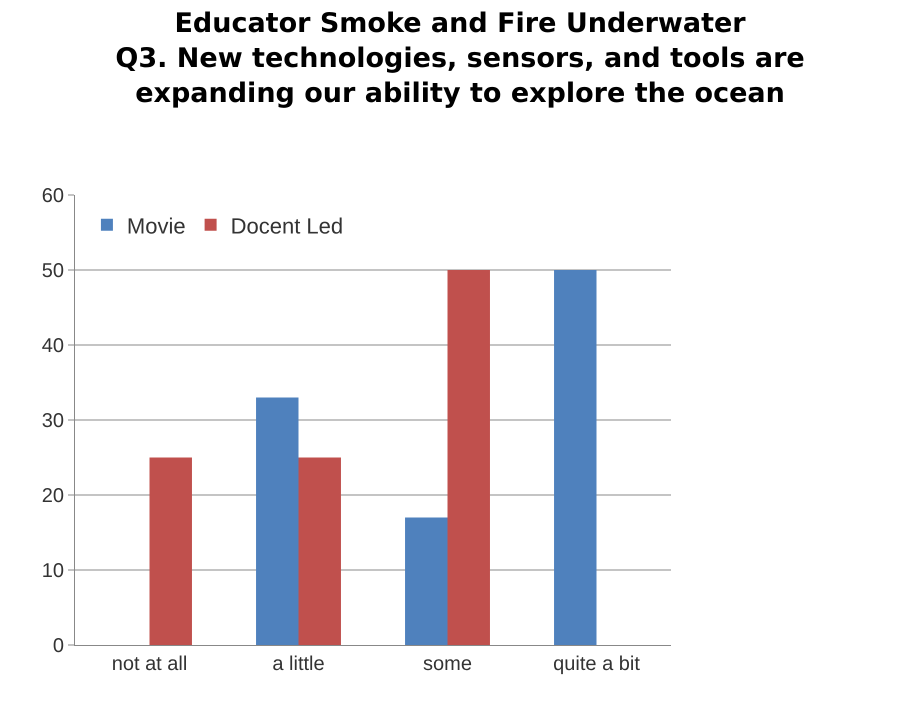 This screenshot has width=911, height=709. Describe the element at coordinates (596, 664) in the screenshot. I see `x-tick-label: quite a bit` at that location.